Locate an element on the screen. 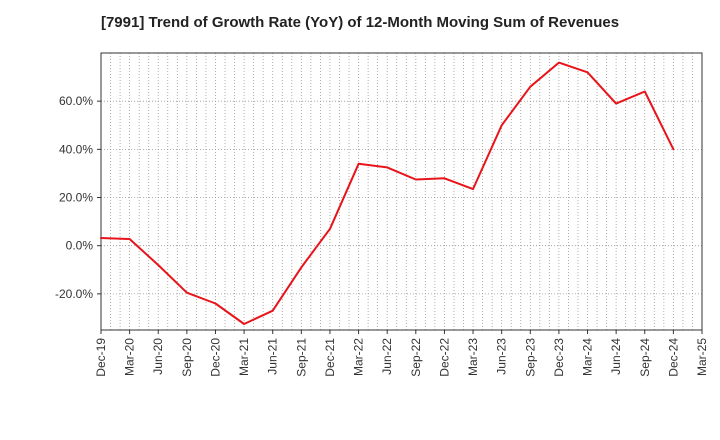  x-tick-label: Mar-20 is located at coordinates (130, 357).